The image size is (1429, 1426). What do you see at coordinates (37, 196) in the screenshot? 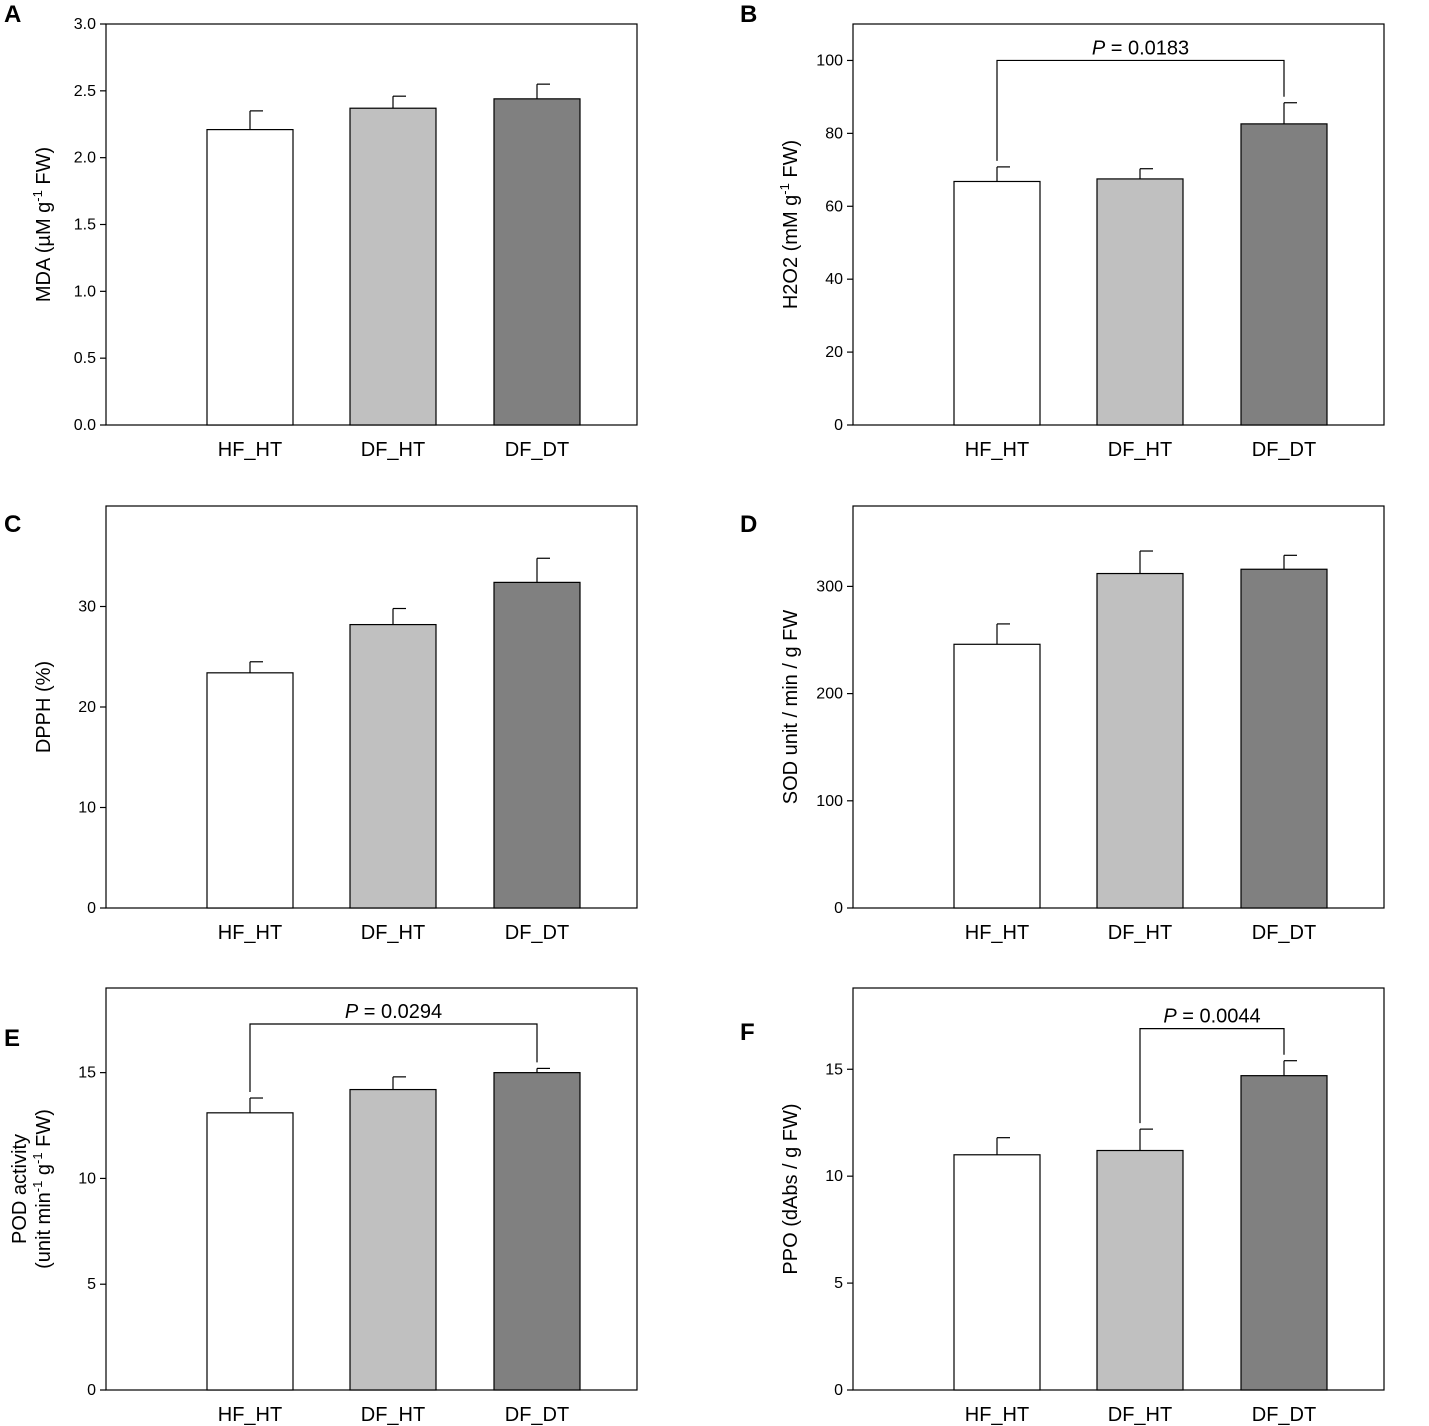
I see `y-axis-title-sup: -1` at bounding box center [37, 196].